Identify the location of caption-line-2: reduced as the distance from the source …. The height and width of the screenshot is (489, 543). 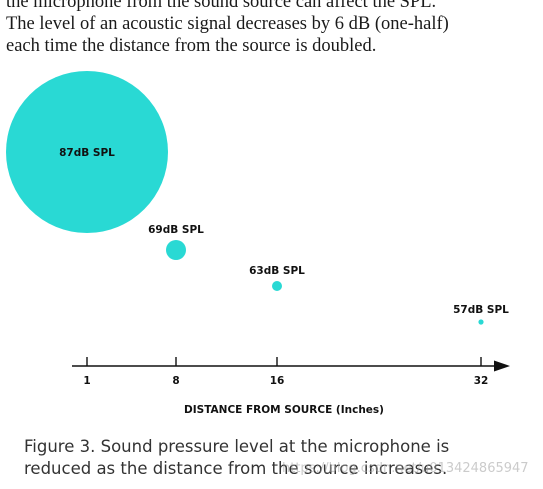
(236, 468).